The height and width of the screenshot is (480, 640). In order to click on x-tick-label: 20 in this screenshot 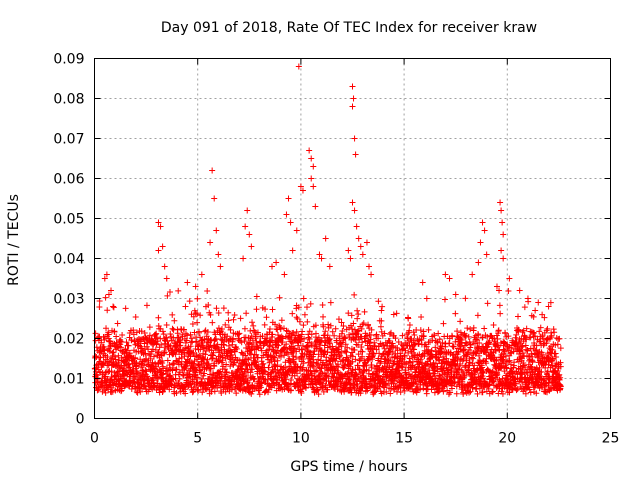, I will do `click(507, 439)`.